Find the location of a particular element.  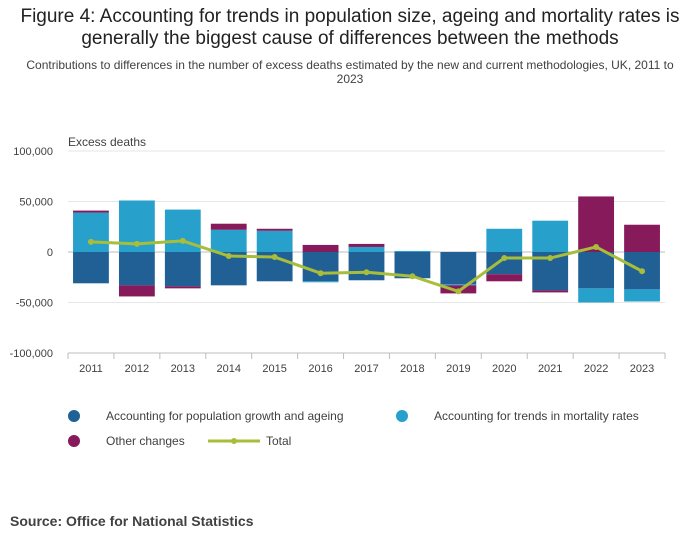

y-tick-label: -100,000 is located at coordinates (31, 354).